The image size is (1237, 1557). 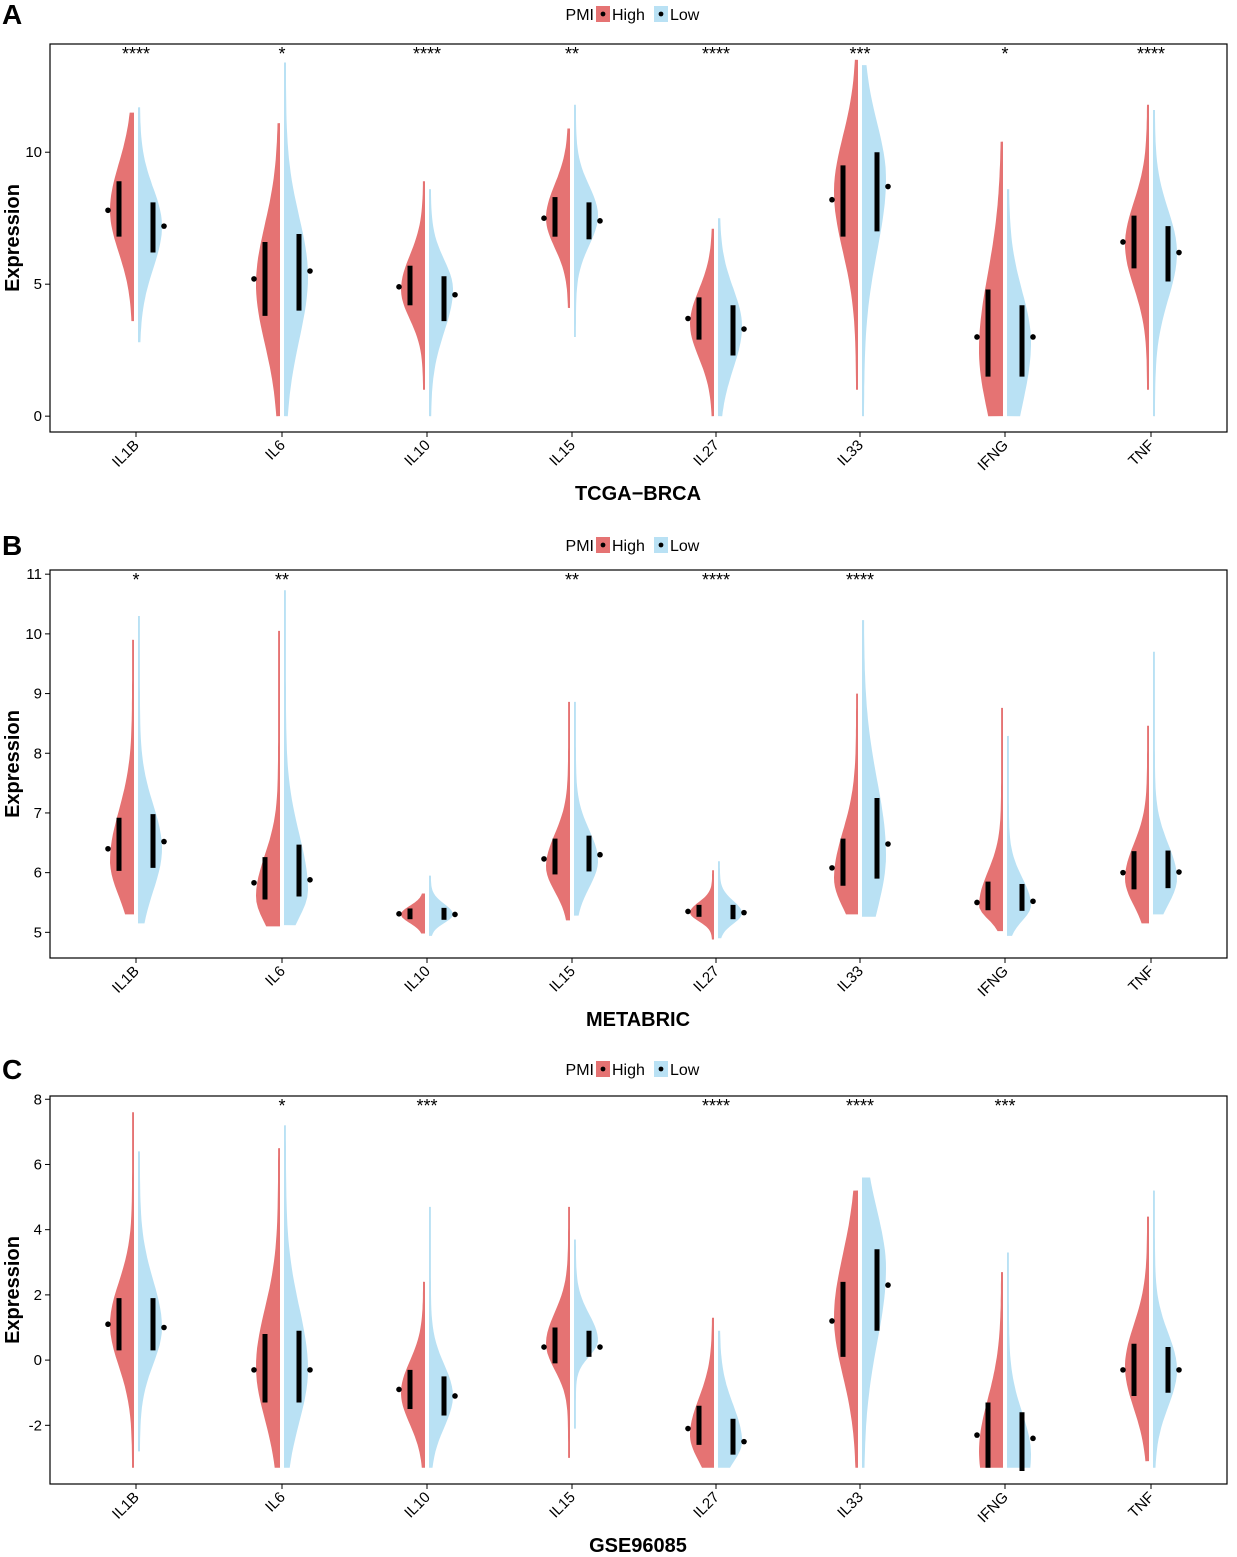 I want to click on y-tick-label: 10, so click(x=33, y=634).